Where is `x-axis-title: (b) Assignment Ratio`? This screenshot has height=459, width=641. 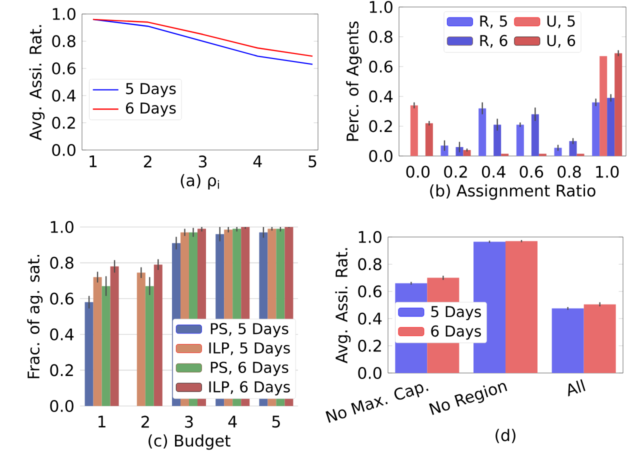 x-axis-title: (b) Assignment Ratio is located at coordinates (513, 192).